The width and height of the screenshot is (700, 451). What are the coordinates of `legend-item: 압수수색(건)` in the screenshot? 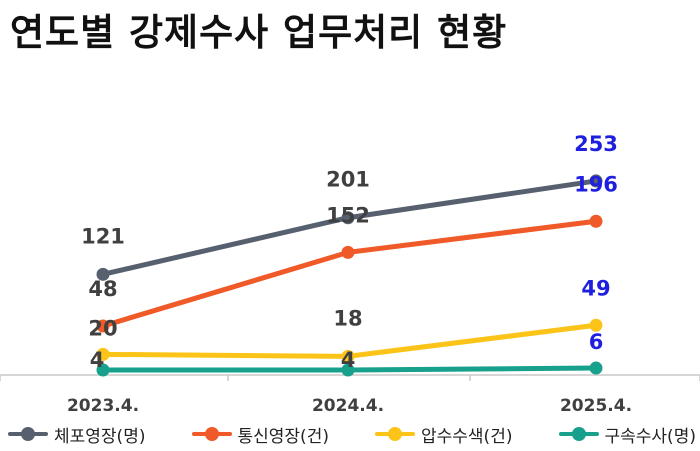 It's located at (442, 434).